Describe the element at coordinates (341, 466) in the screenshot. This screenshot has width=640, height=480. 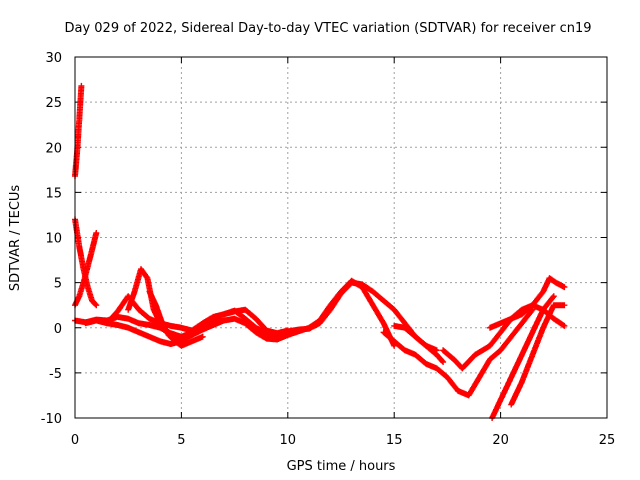
I see `x-axis-label: GPS time / hours` at that location.